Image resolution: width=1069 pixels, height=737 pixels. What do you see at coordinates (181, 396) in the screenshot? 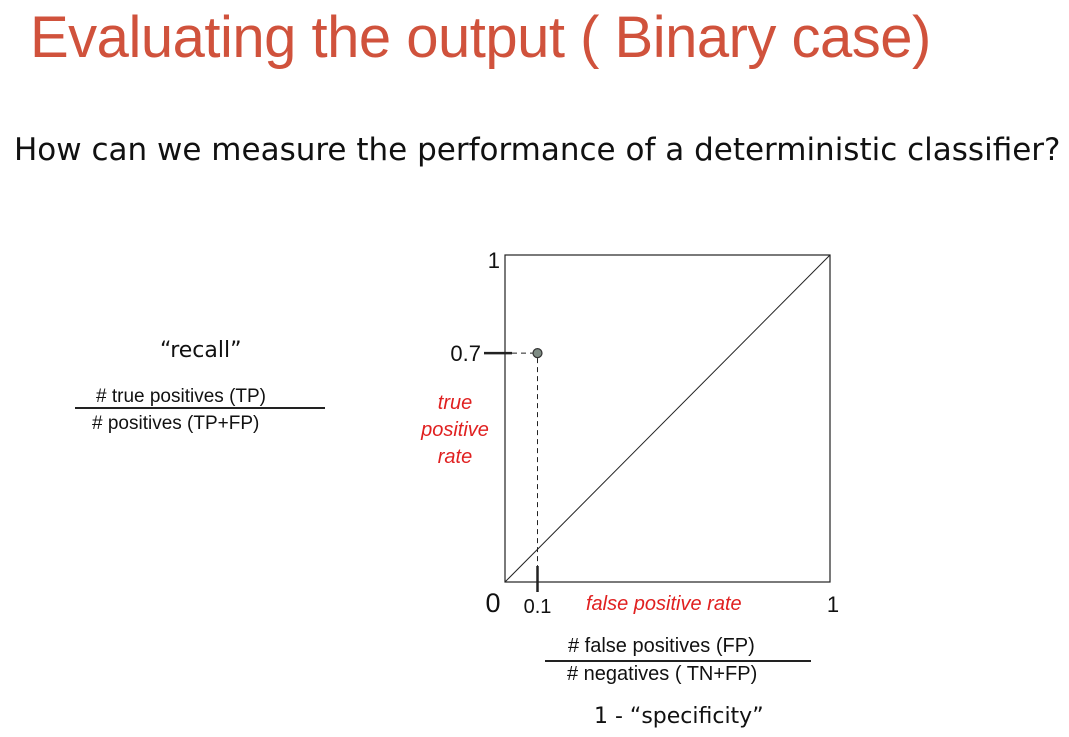
I see `recall-numerator: # true positives (TP)` at bounding box center [181, 396].